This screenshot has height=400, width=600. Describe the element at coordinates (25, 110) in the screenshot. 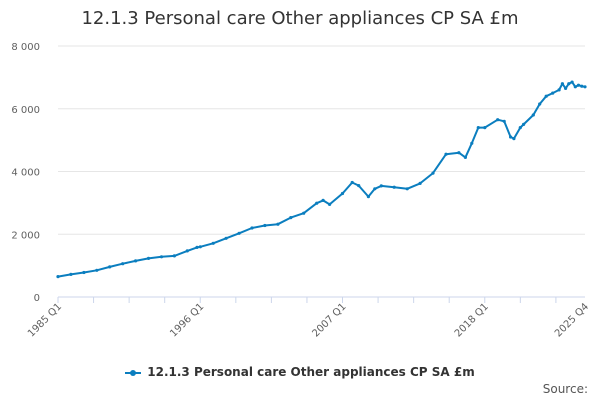

I see `y-tick-label: 6 000` at that location.